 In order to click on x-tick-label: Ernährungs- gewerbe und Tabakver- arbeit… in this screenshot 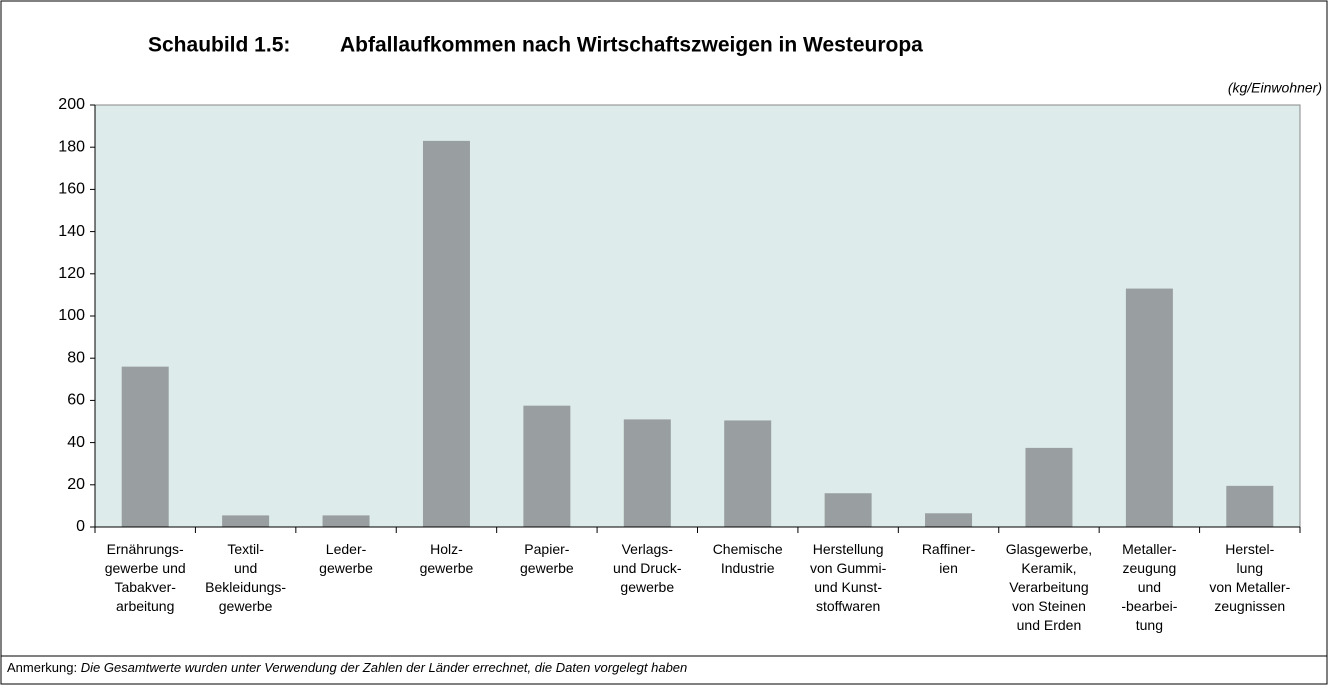, I will do `click(145, 577)`.